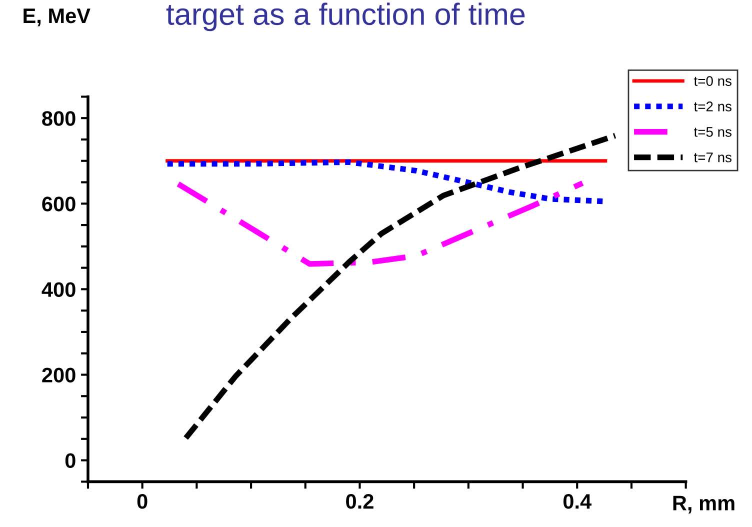  What do you see at coordinates (360, 501) in the screenshot?
I see `x-tick-label: 0.2` at bounding box center [360, 501].